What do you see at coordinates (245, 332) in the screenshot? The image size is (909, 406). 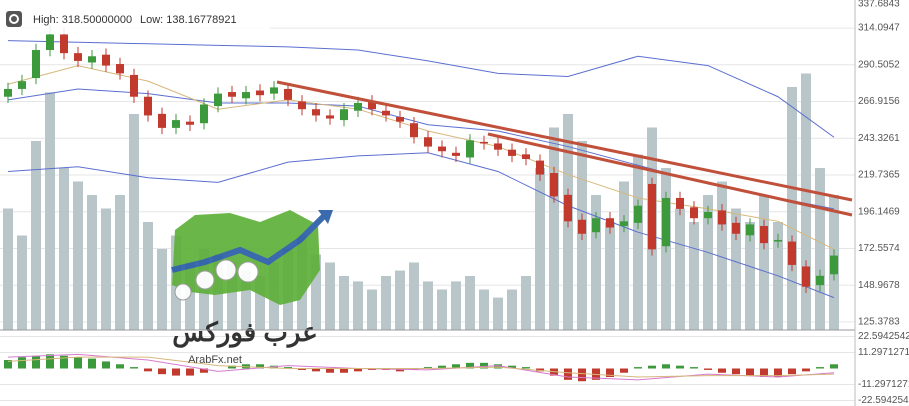 I see `logo-arabic: عرب فوركس` at bounding box center [245, 332].